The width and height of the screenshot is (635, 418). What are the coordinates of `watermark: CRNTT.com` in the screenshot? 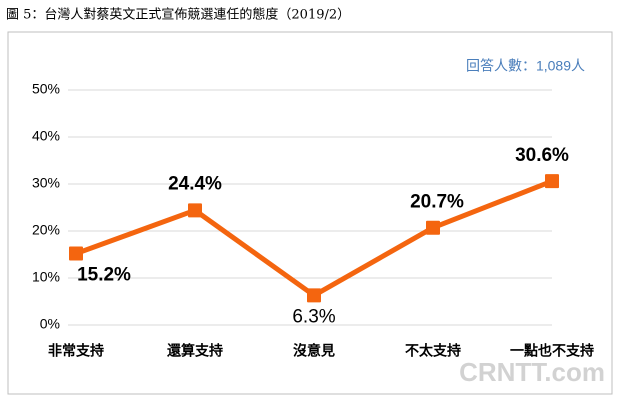 It's located at (532, 372).